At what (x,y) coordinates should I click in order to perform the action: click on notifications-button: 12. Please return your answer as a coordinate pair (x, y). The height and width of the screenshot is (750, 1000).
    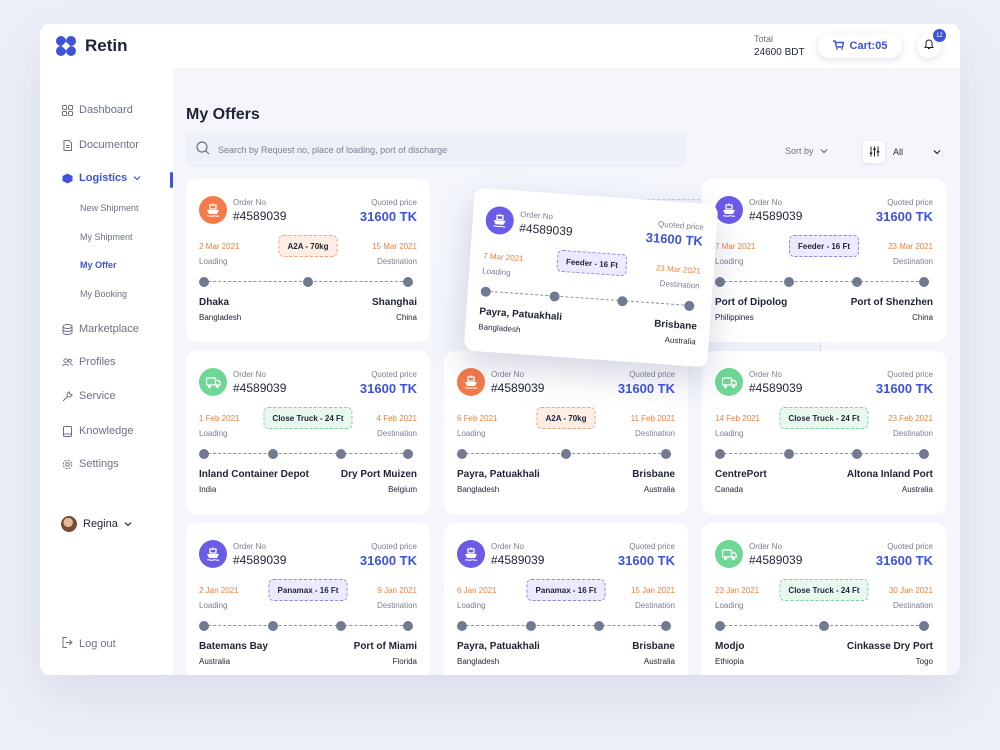
    Looking at the image, I should click on (931, 43).